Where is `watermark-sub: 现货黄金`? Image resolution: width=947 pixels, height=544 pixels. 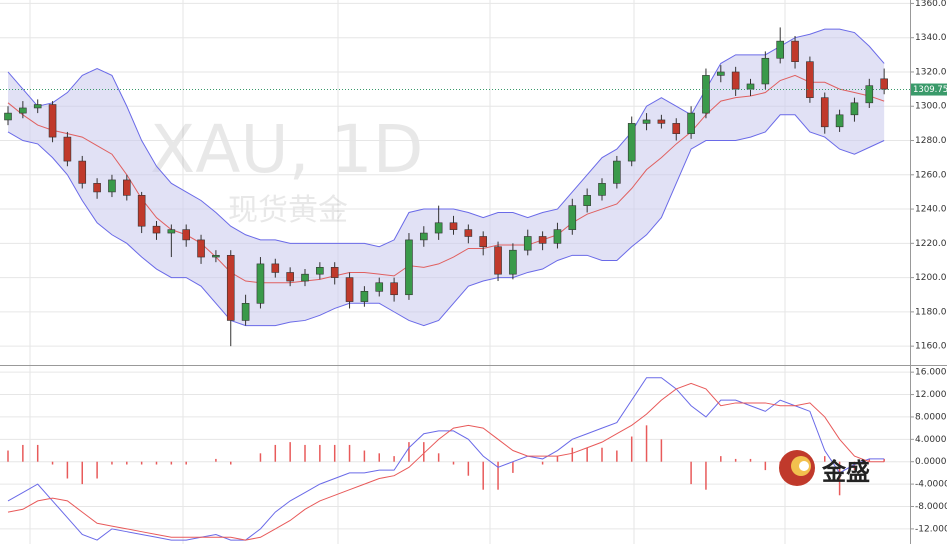 watermark-sub: 现货黄金 is located at coordinates (288, 210).